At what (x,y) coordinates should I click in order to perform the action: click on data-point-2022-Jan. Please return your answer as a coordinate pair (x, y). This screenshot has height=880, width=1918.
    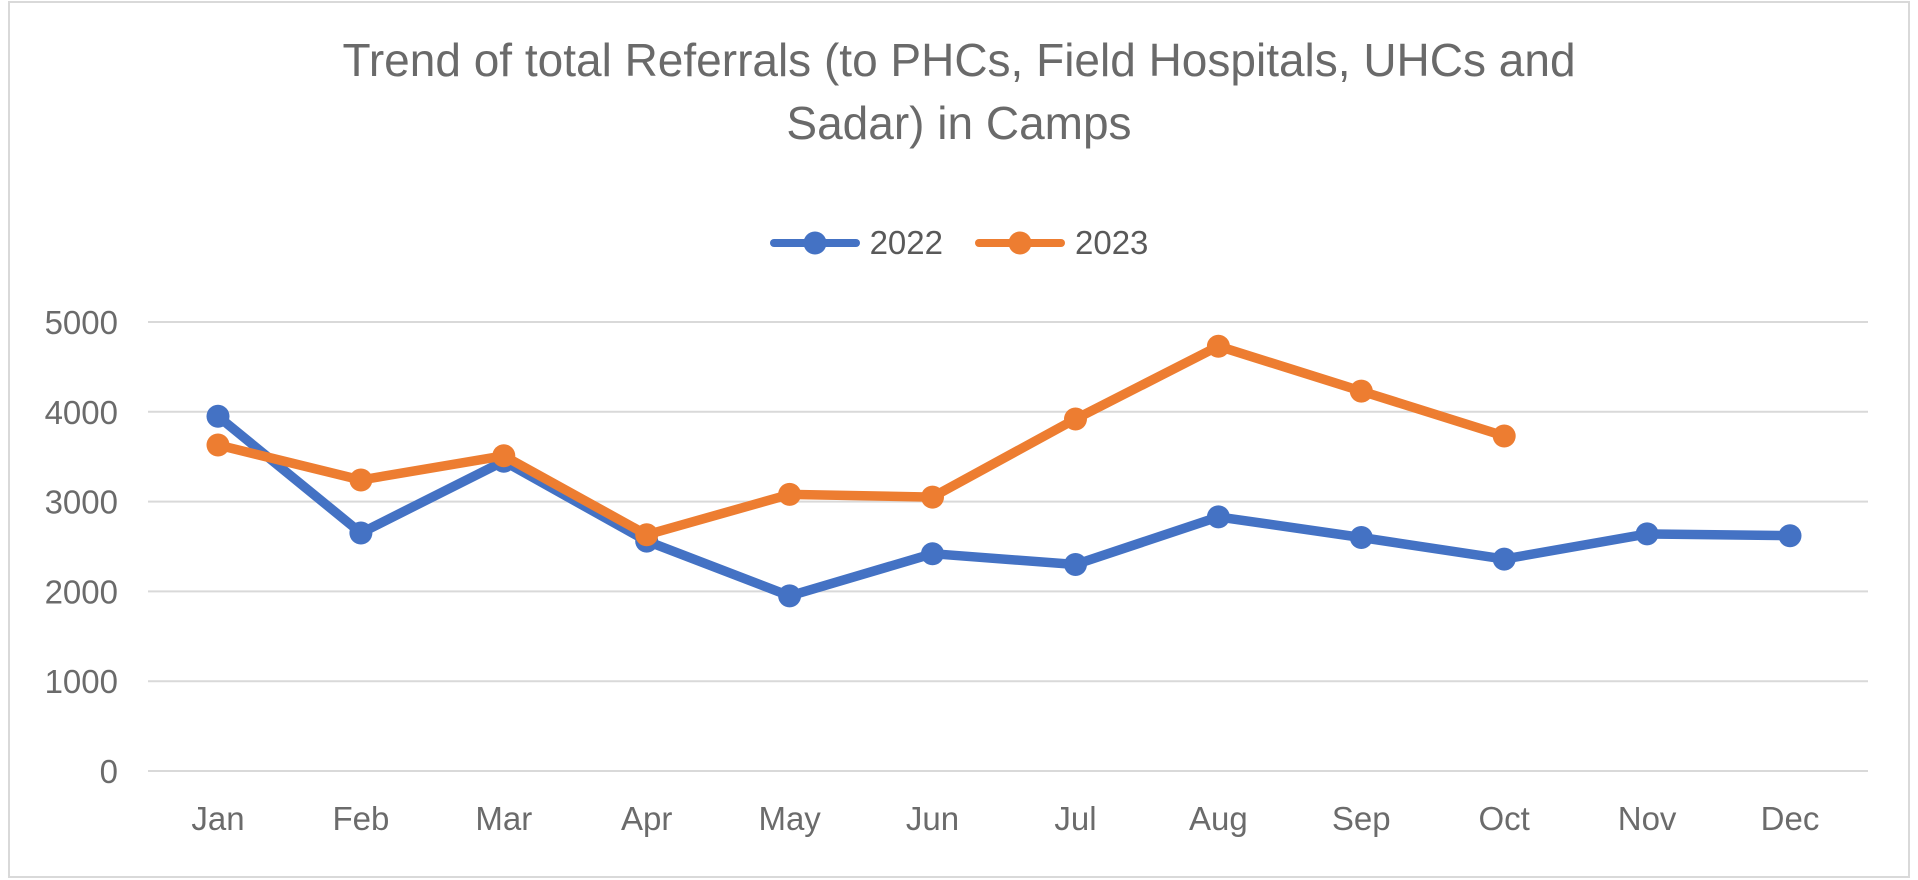
    Looking at the image, I should click on (218, 416).